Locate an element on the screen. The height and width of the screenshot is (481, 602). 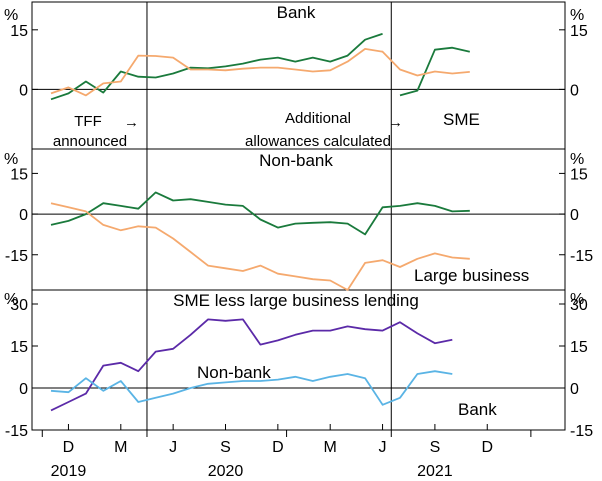
y-tick-label-left-non_bank: 0 is located at coordinates (23, 215).